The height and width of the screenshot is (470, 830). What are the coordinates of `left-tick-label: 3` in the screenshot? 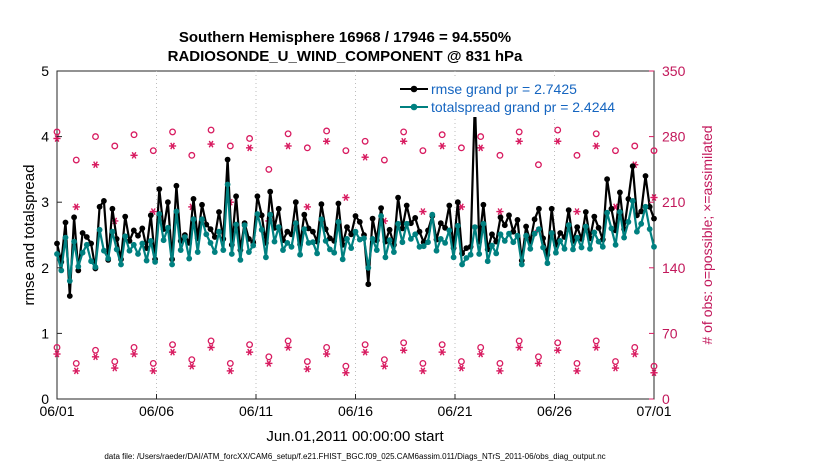 It's located at (45, 202).